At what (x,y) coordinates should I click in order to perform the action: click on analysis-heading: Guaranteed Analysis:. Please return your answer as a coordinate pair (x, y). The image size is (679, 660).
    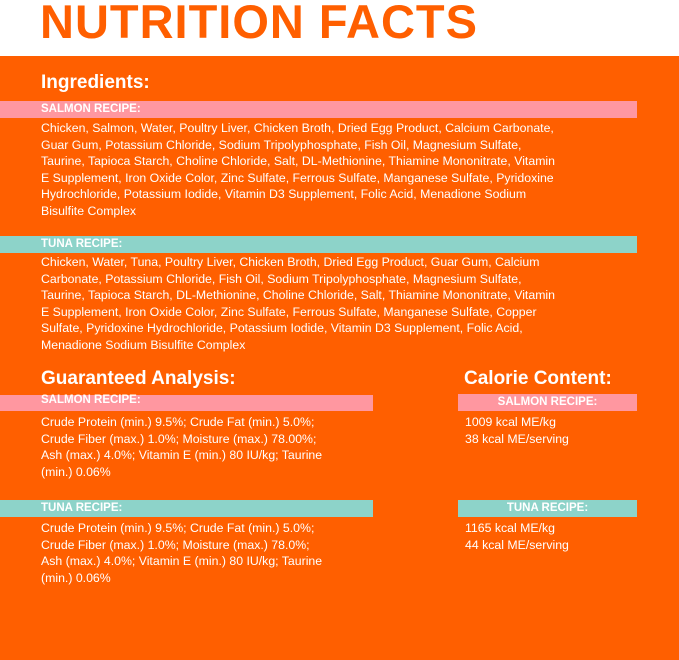
    Looking at the image, I should click on (138, 378).